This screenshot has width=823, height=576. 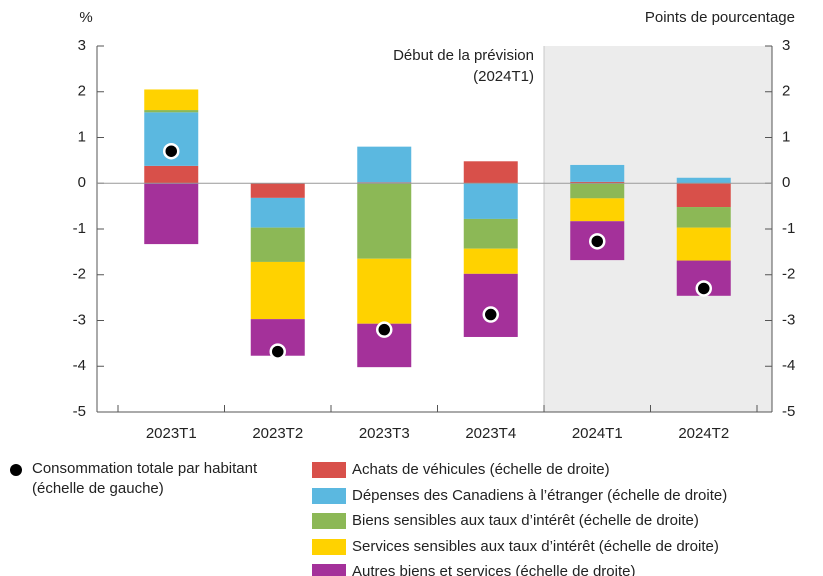 What do you see at coordinates (16, 470) in the screenshot?
I see `legend-dot` at bounding box center [16, 470].